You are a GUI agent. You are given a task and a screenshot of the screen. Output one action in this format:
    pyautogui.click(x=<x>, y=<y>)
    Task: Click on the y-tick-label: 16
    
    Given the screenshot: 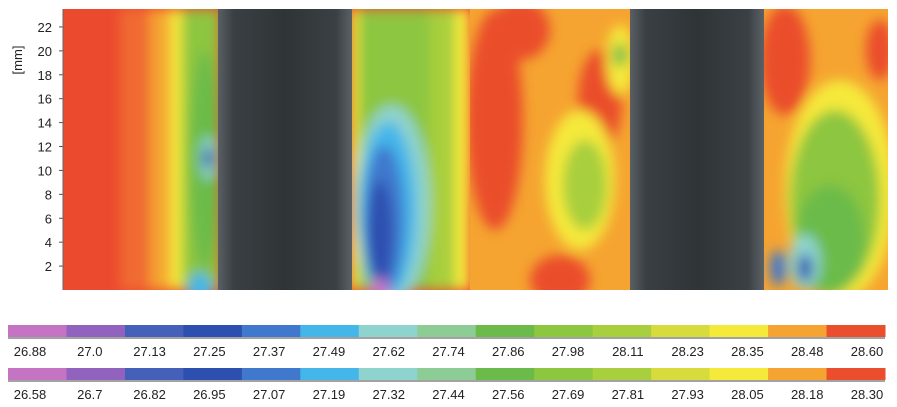 What is the action you would take?
    pyautogui.click(x=45, y=99)
    